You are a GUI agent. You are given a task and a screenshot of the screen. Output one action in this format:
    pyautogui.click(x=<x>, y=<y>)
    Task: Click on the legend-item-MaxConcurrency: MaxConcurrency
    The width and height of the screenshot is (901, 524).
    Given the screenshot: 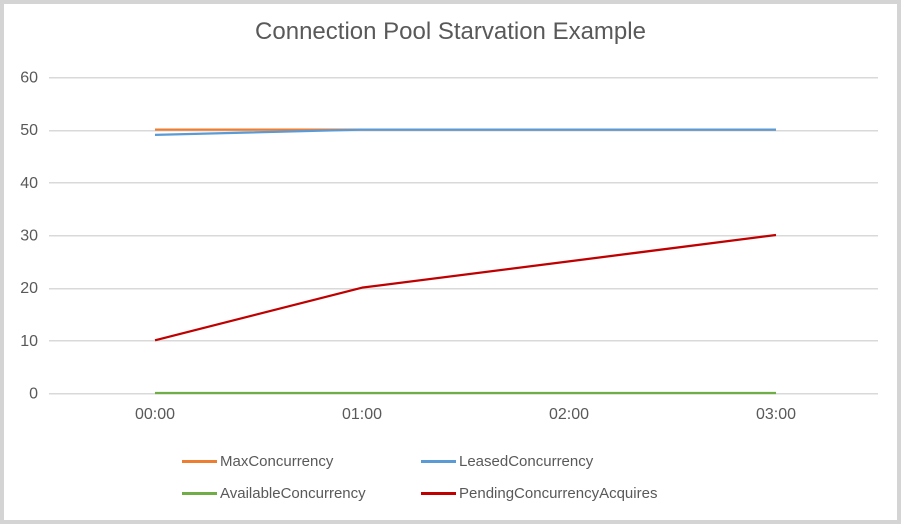 What is the action you would take?
    pyautogui.click(x=258, y=461)
    